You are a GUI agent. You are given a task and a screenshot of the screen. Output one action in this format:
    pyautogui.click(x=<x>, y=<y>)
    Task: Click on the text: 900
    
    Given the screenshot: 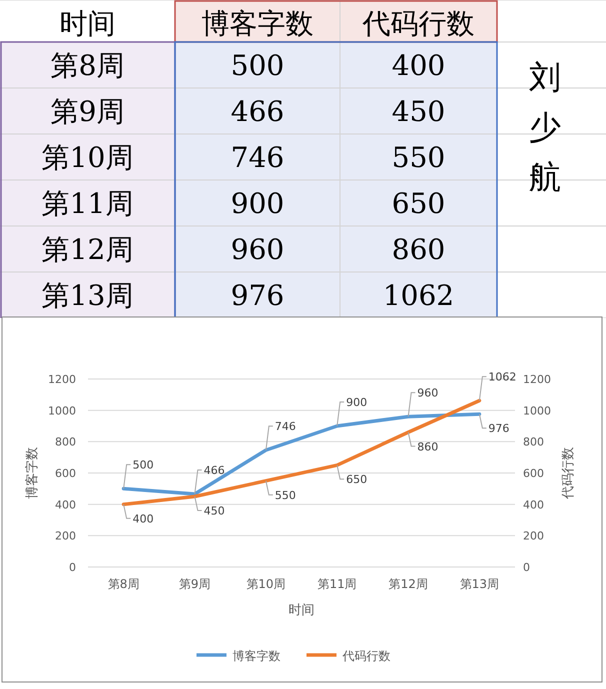 What is the action you would take?
    pyautogui.click(x=257, y=203)
    